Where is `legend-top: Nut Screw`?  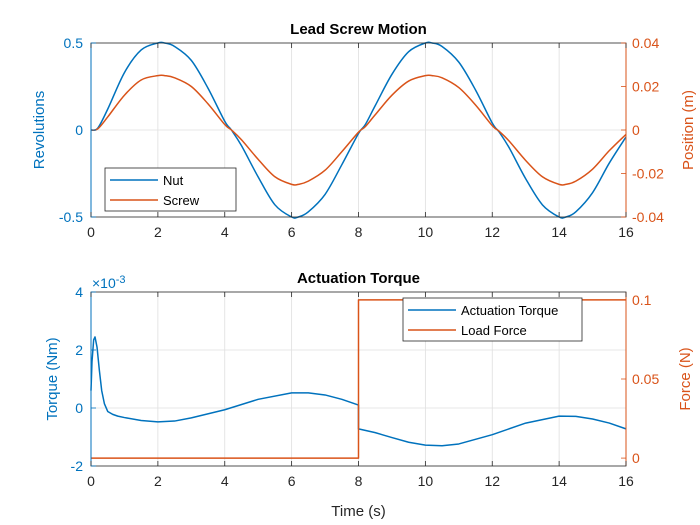
legend-top: Nut Screw is located at coordinates (170, 189).